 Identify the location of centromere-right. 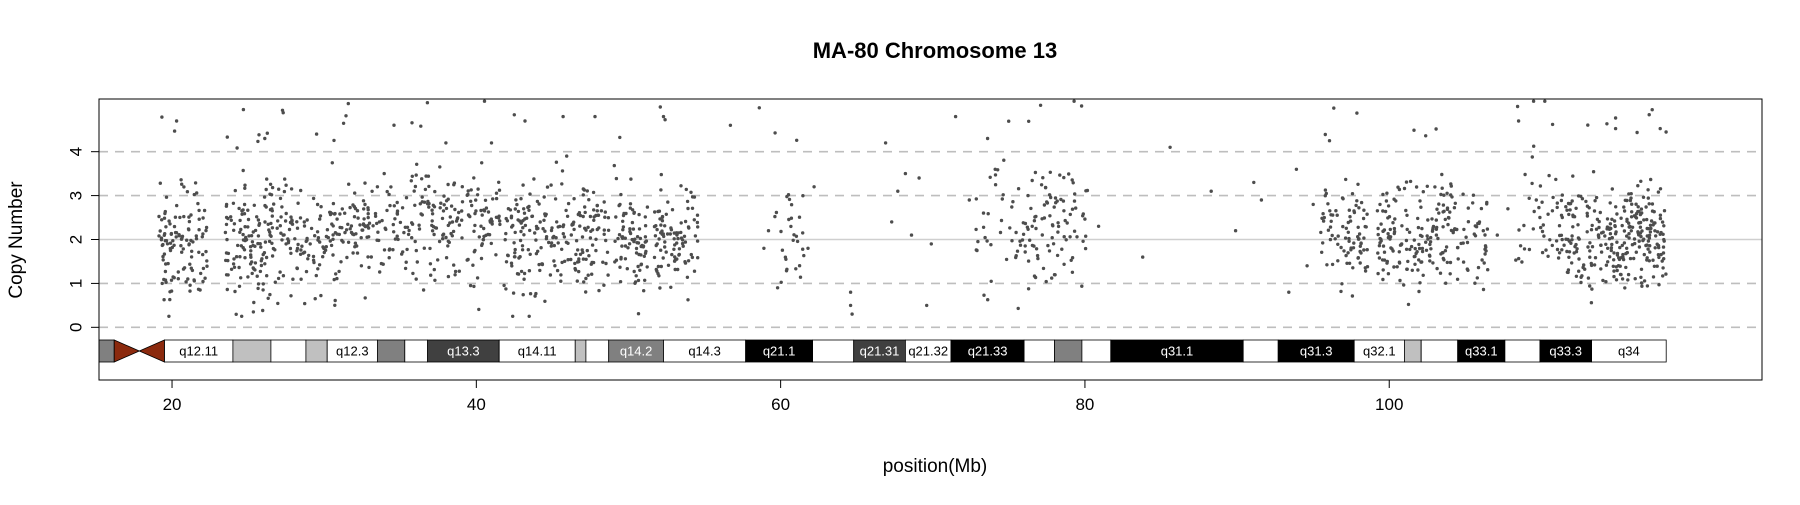
(151, 351).